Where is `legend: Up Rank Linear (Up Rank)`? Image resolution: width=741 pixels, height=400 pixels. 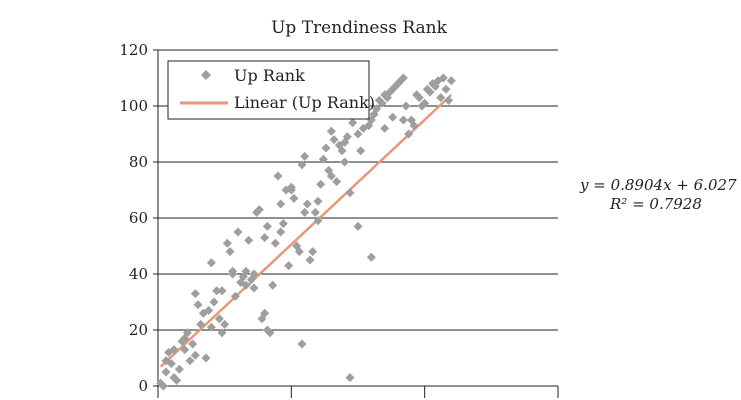
legend: Up Rank Linear (Up Rank) is located at coordinates (271, 90).